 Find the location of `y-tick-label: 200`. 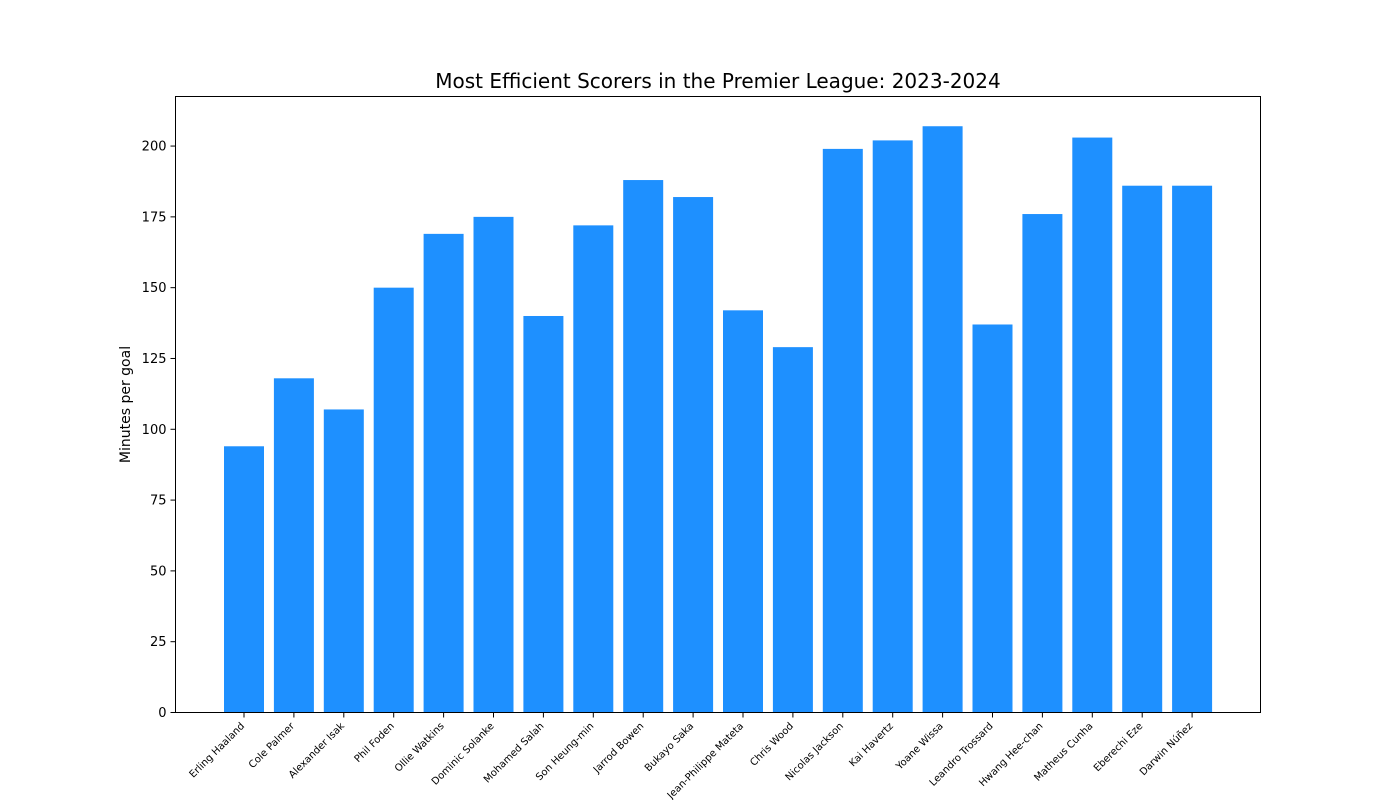

y-tick-label: 200 is located at coordinates (154, 147).